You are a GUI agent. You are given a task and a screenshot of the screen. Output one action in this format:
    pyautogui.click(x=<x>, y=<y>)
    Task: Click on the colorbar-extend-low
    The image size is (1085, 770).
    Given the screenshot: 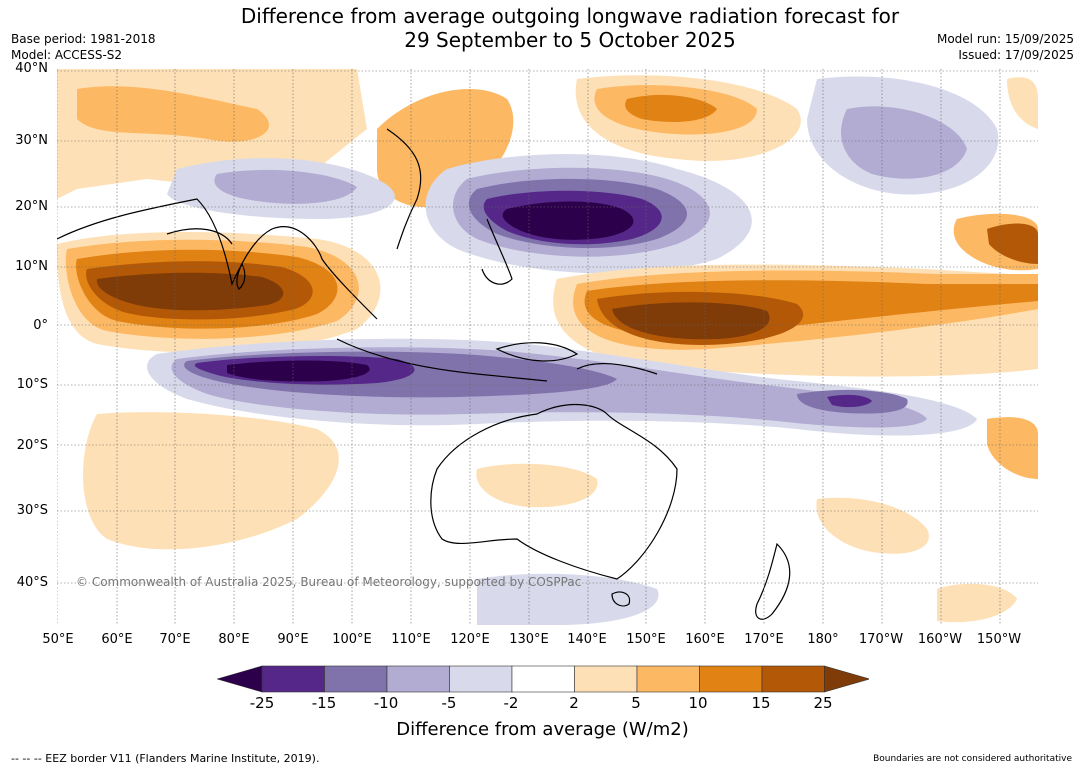 What is the action you would take?
    pyautogui.click(x=240, y=679)
    